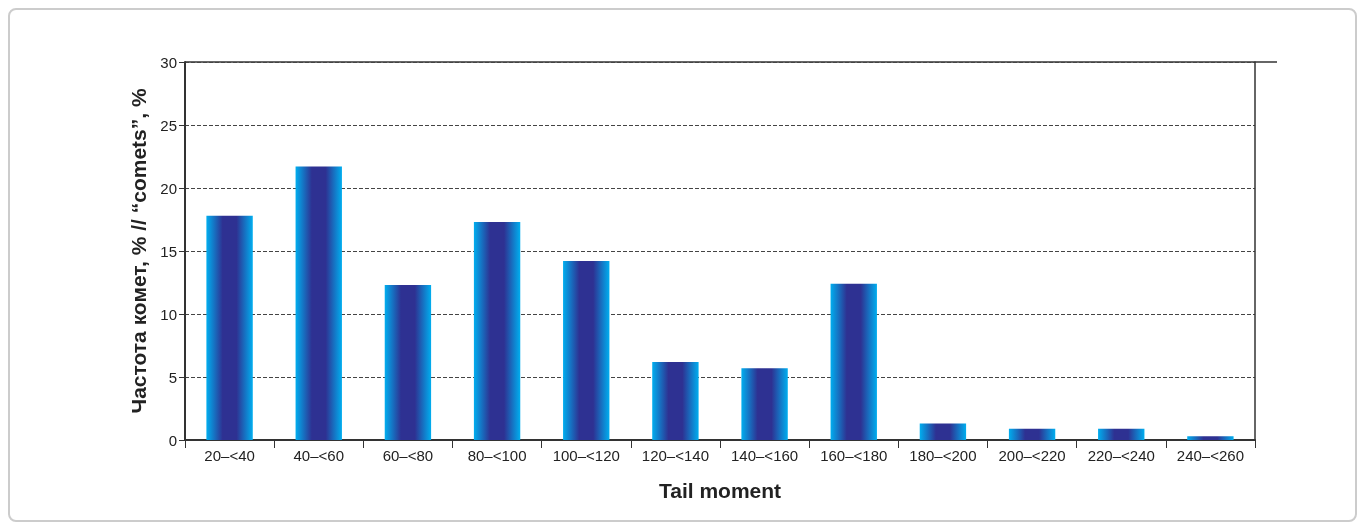  Describe the element at coordinates (408, 455) in the screenshot. I see `x-tick-label: 60–<80` at that location.